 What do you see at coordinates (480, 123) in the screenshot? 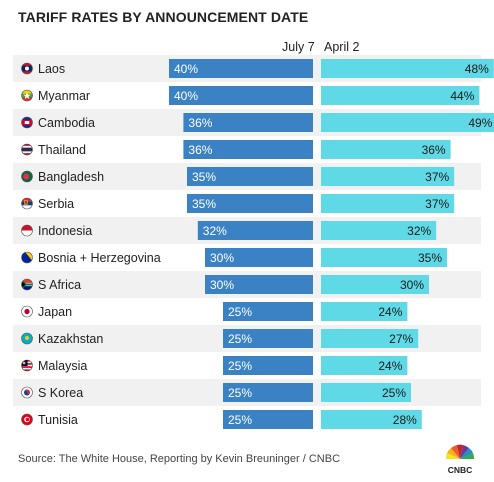
I see `april2-value-label: 49%` at bounding box center [480, 123].